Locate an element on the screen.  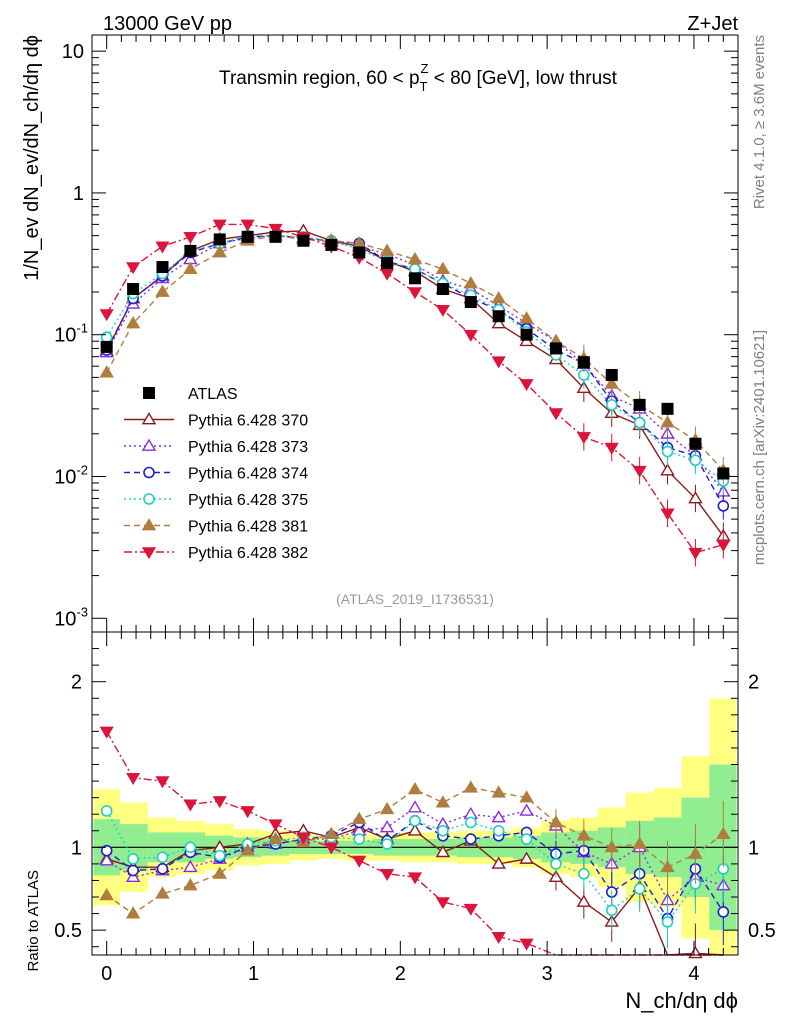
main-y-tick-label: 10 is located at coordinates (73, 52).